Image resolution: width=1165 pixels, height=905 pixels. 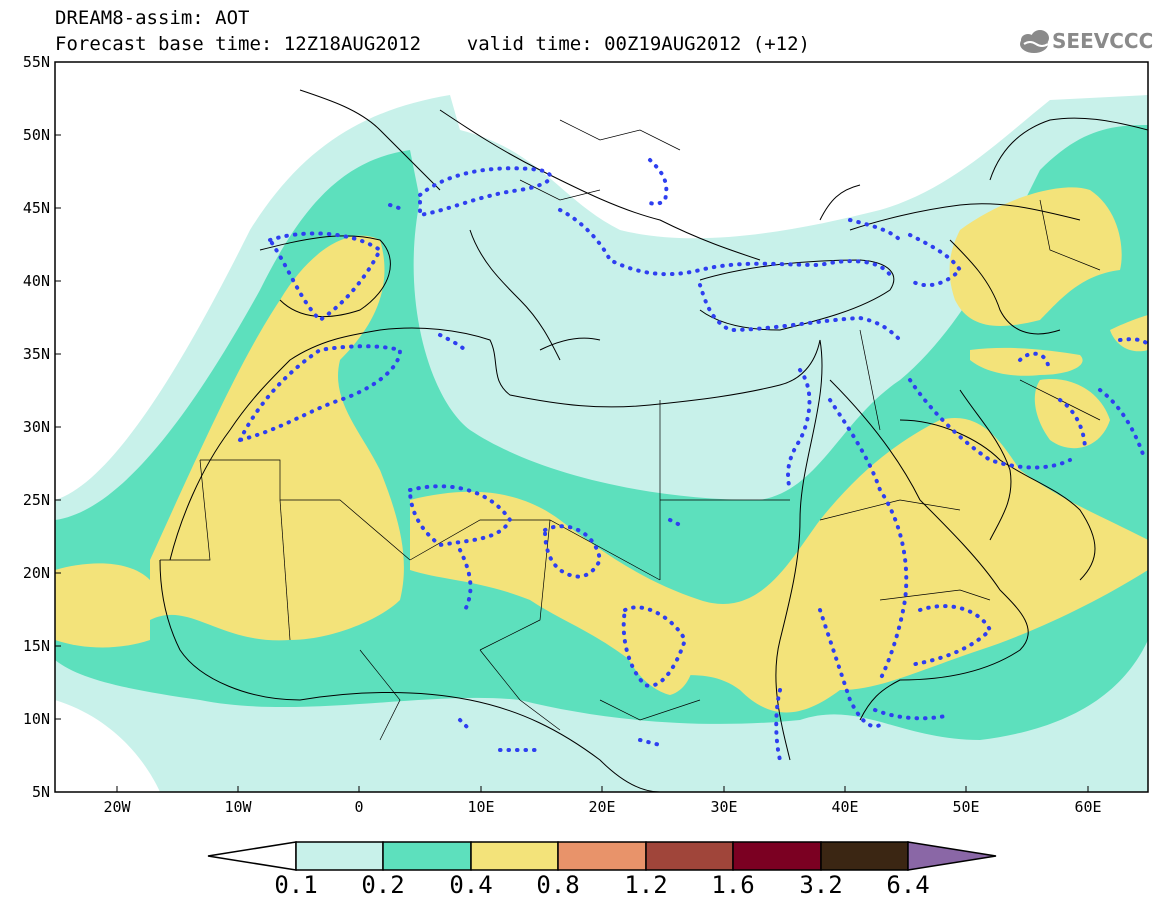 What do you see at coordinates (36, 135) in the screenshot?
I see `y-tick-label: 50N` at bounding box center [36, 135].